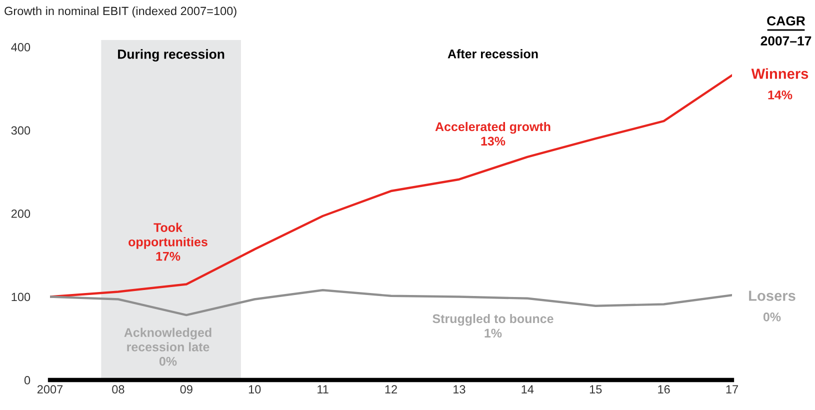 This screenshot has width=815, height=410. What do you see at coordinates (171, 55) in the screenshot?
I see `band-label: During recession` at bounding box center [171, 55].